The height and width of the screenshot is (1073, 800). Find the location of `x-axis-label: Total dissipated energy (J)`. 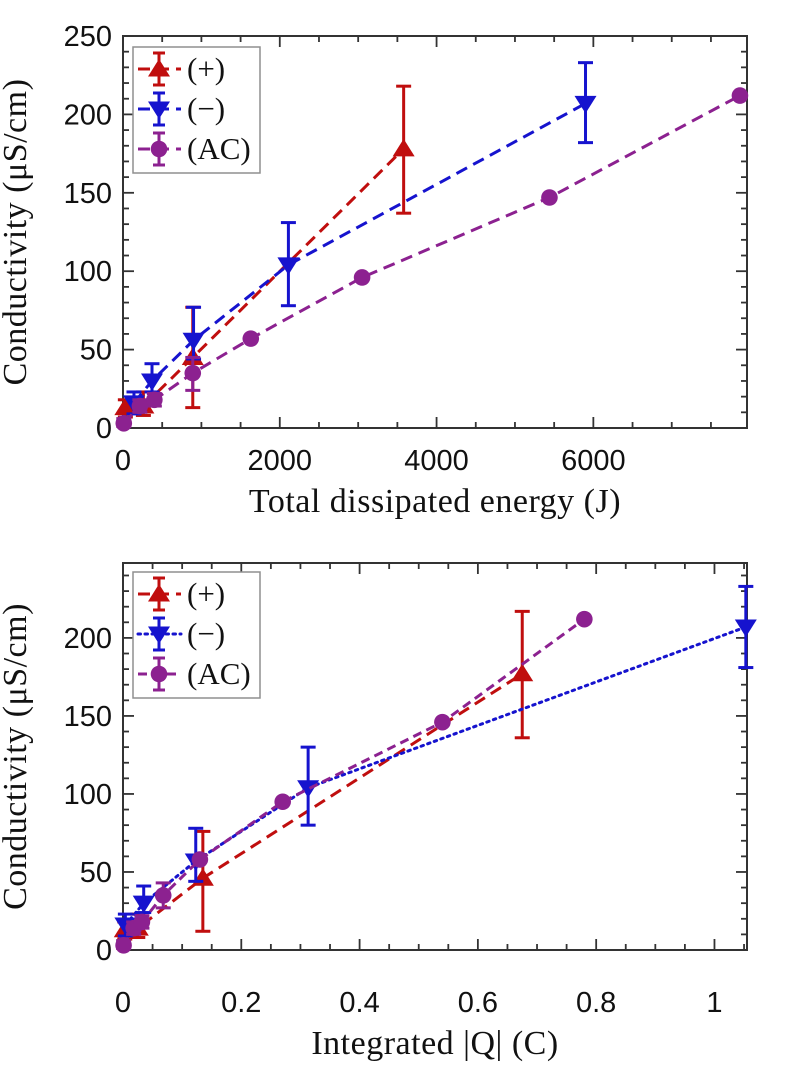

x-axis-label: Total dissipated energy (J) is located at coordinates (435, 501).